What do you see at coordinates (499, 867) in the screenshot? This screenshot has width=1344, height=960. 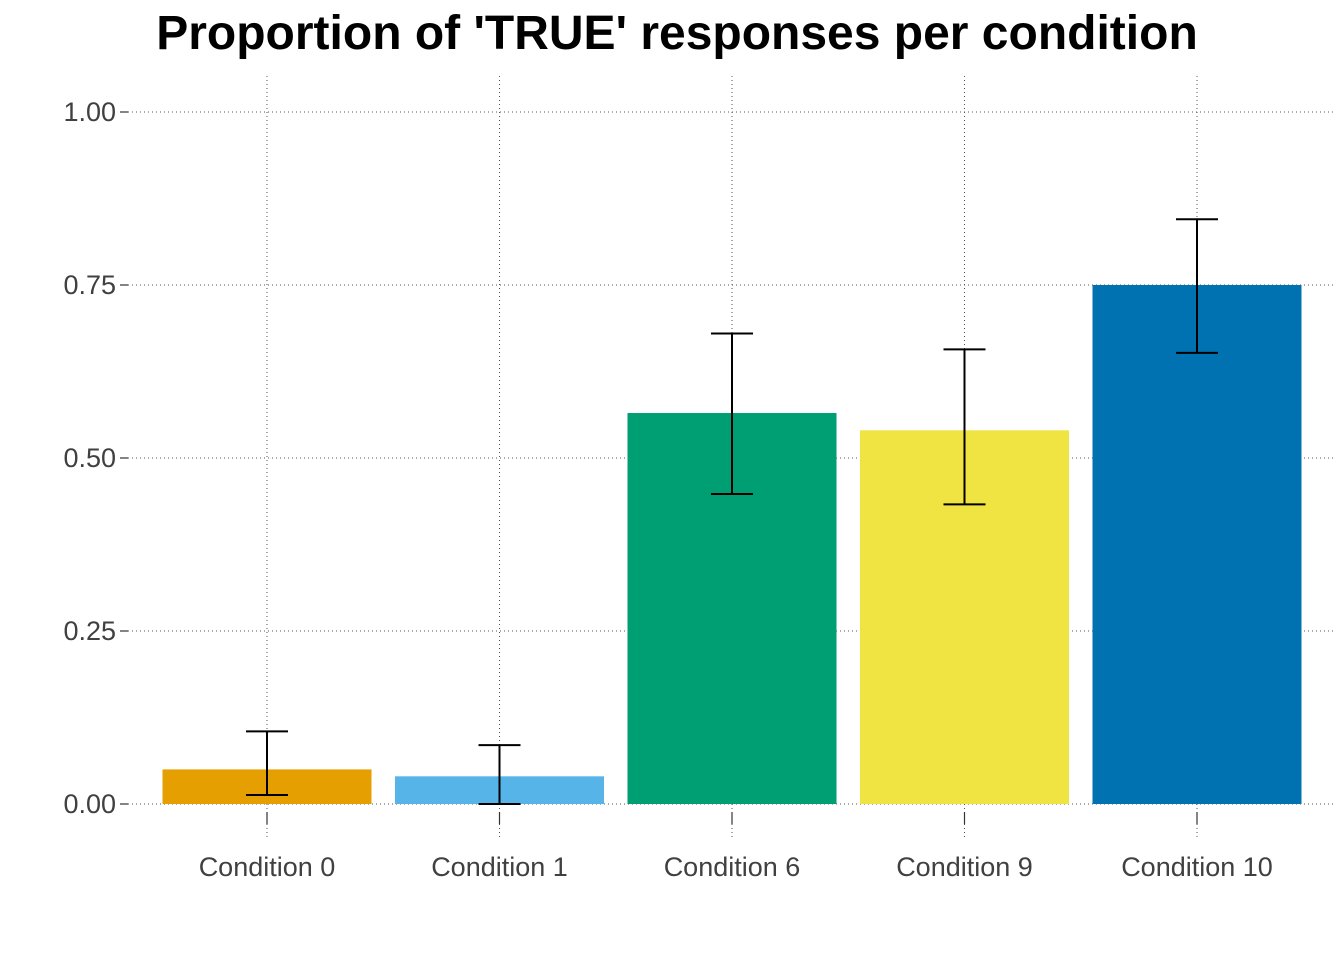 I see `x-tick-label: Condition 1` at bounding box center [499, 867].